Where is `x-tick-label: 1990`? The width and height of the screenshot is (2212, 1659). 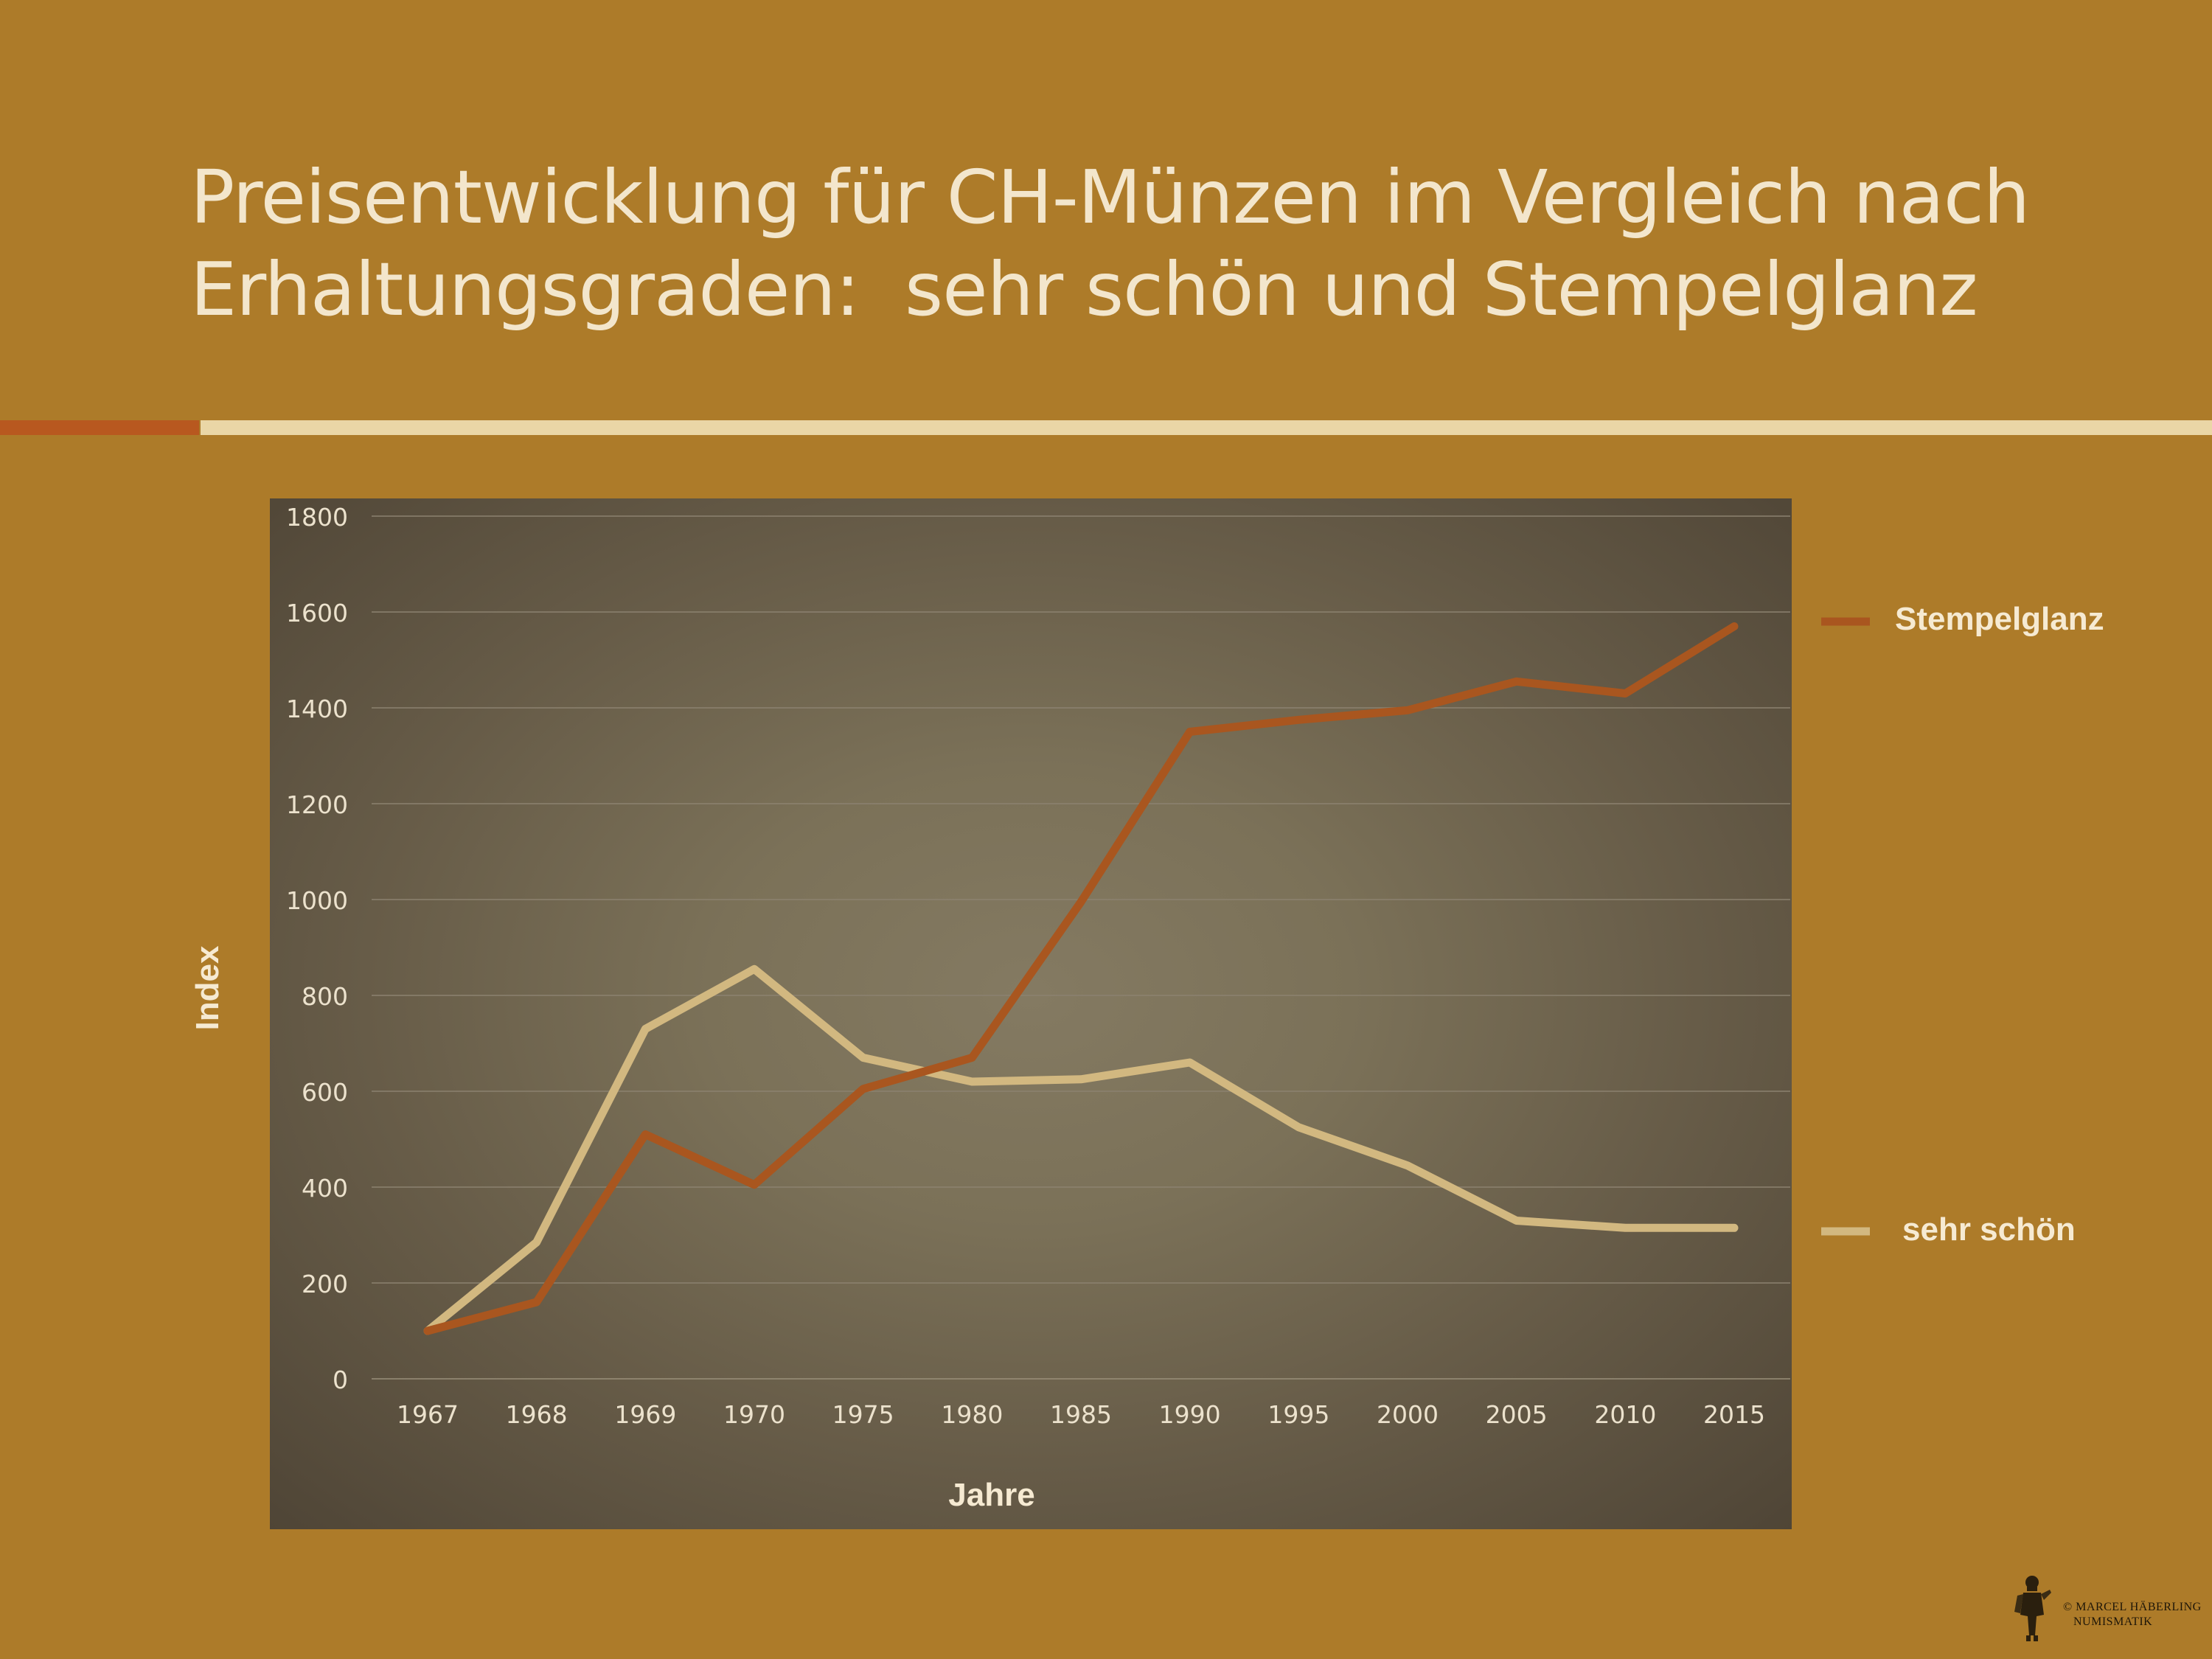 x-tick-label: 1990 is located at coordinates (1190, 1414).